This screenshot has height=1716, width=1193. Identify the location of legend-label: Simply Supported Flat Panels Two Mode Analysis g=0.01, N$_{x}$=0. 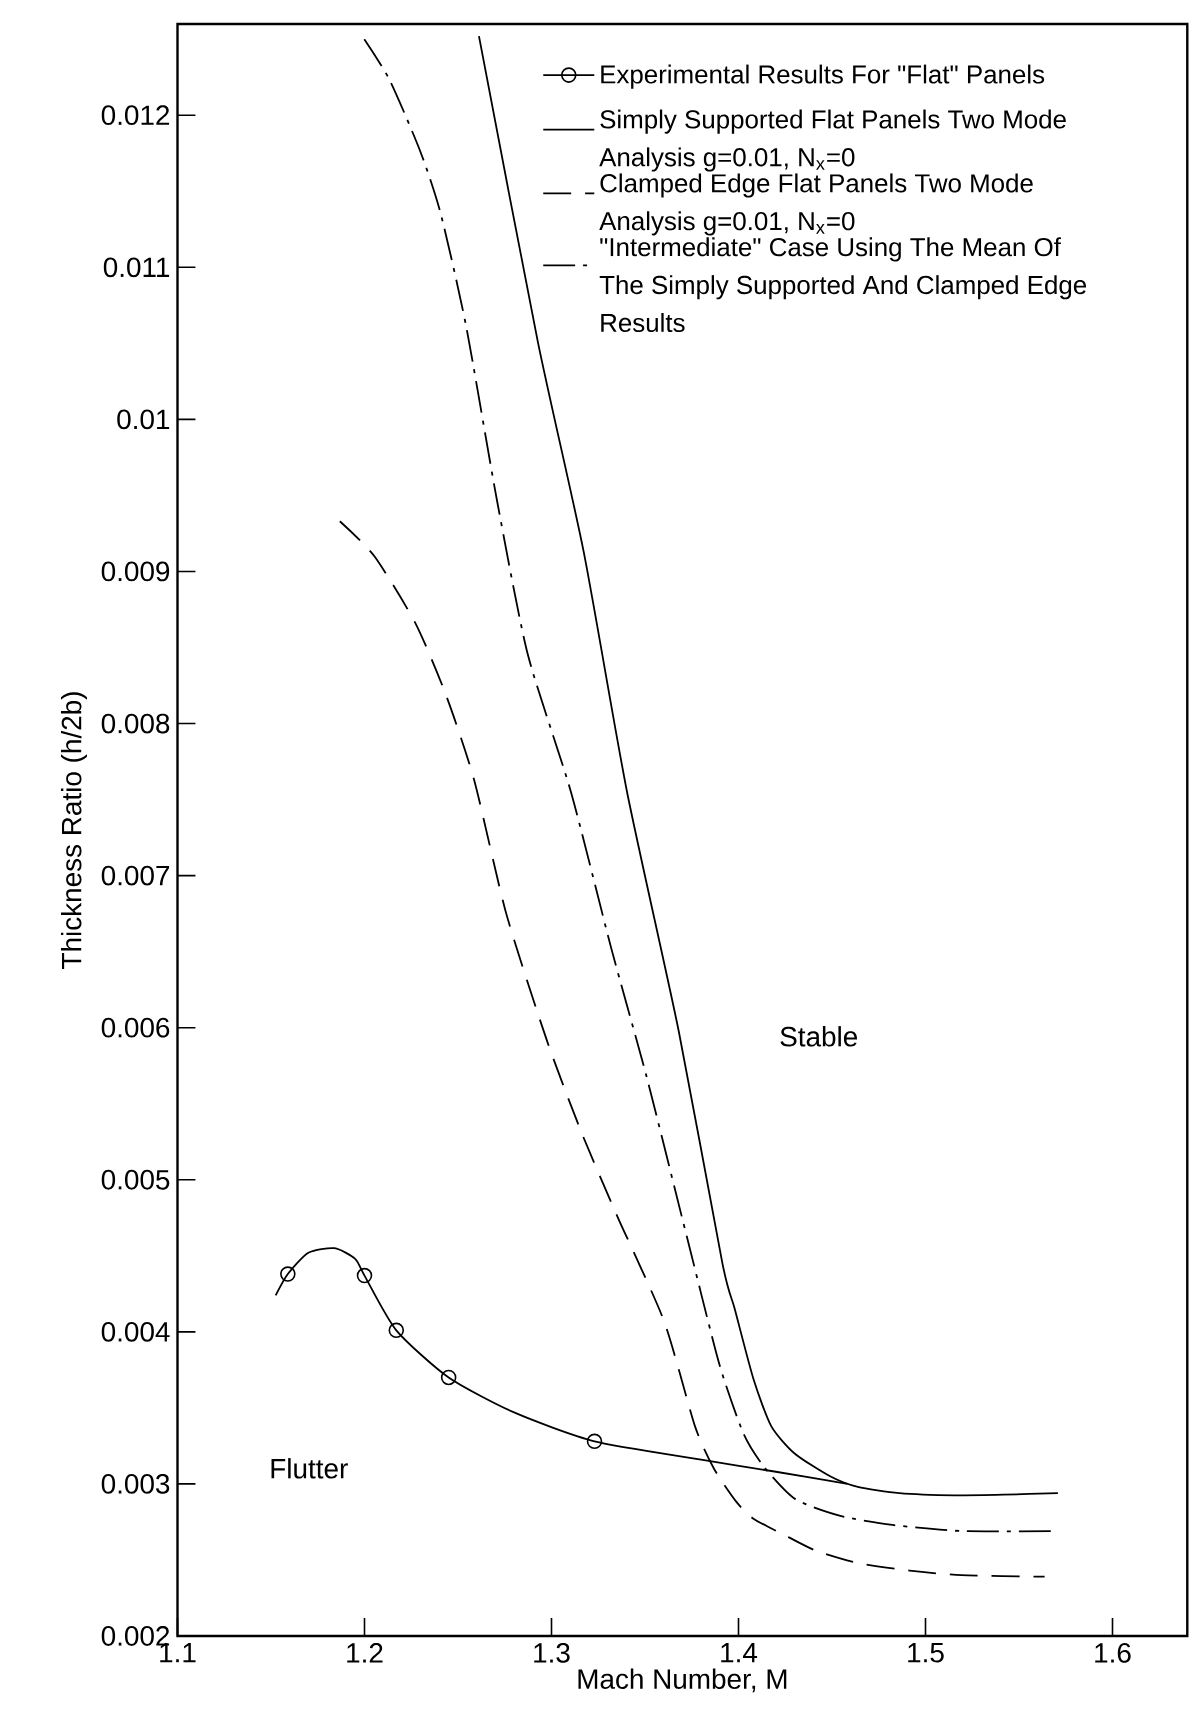
(832, 140).